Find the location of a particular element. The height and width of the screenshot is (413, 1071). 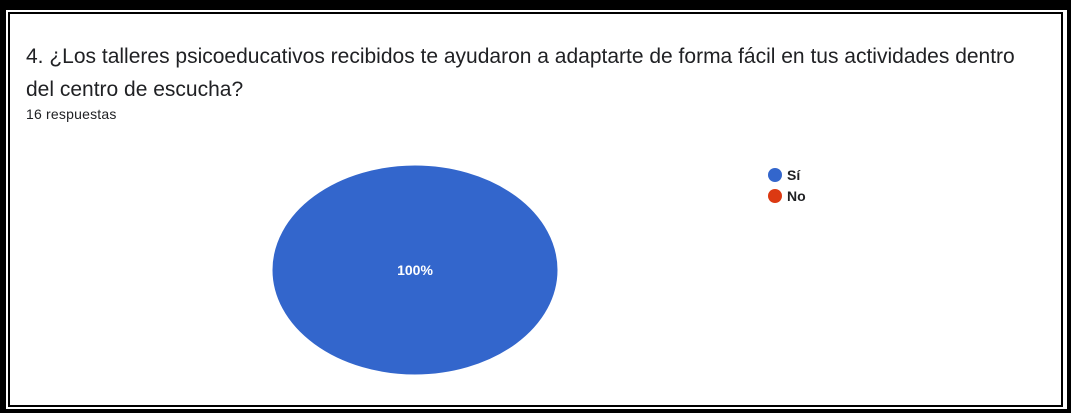

pie-slices is located at coordinates (415, 270).